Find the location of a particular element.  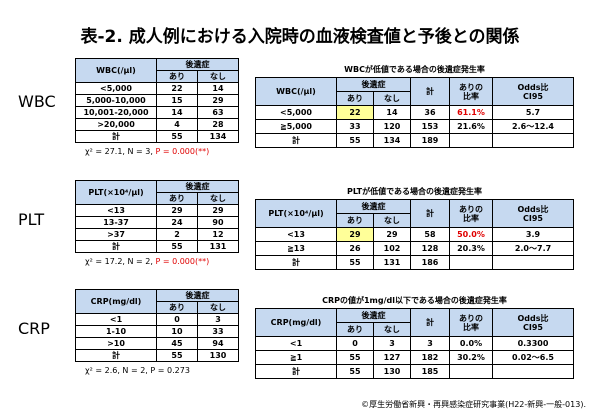

table-cell: ≧1 is located at coordinates (296, 357).